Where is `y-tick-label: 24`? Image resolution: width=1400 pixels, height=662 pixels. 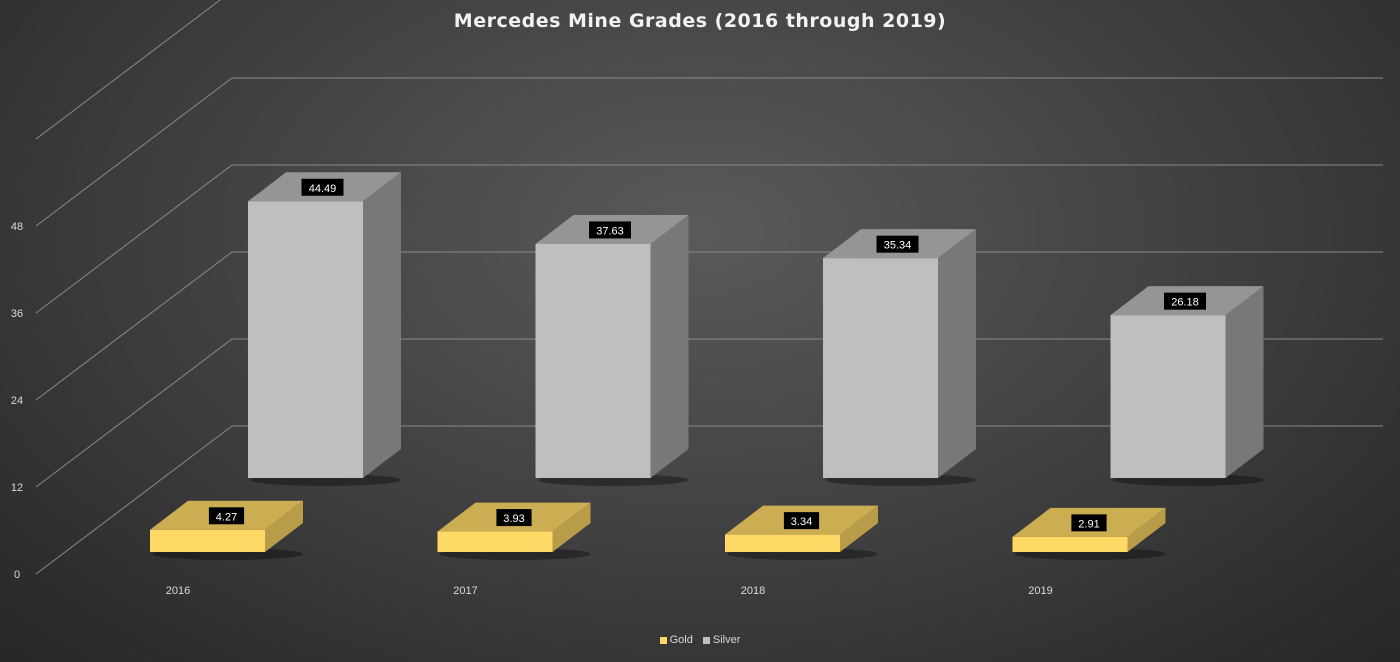 y-tick-label: 24 is located at coordinates (17, 401).